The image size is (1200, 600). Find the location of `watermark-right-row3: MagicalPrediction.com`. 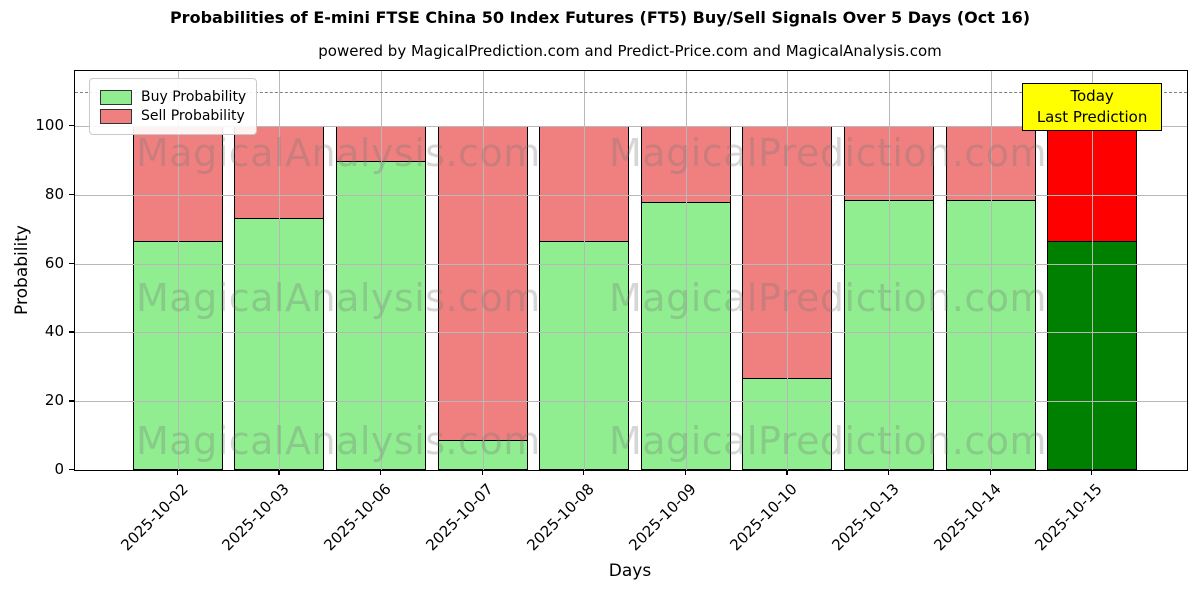

watermark-right-row3: MagicalPrediction.com is located at coordinates (828, 441).